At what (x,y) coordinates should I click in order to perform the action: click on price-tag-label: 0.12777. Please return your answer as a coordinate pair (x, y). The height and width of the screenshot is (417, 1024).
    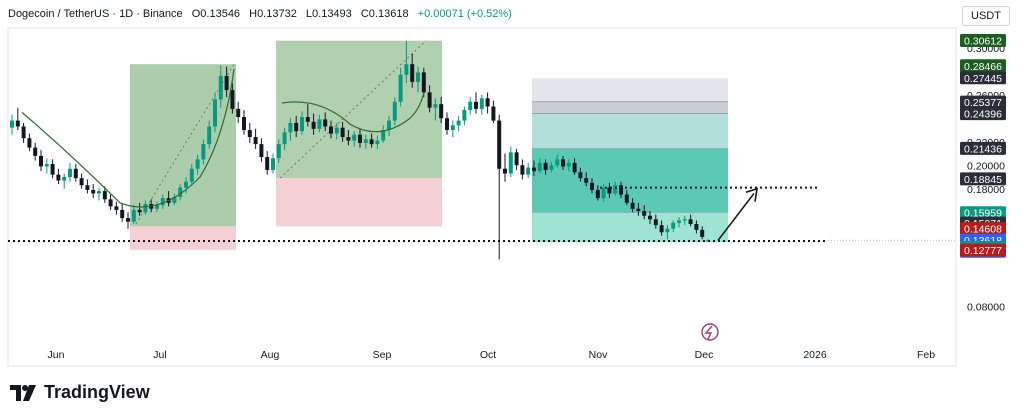
    Looking at the image, I should click on (983, 251).